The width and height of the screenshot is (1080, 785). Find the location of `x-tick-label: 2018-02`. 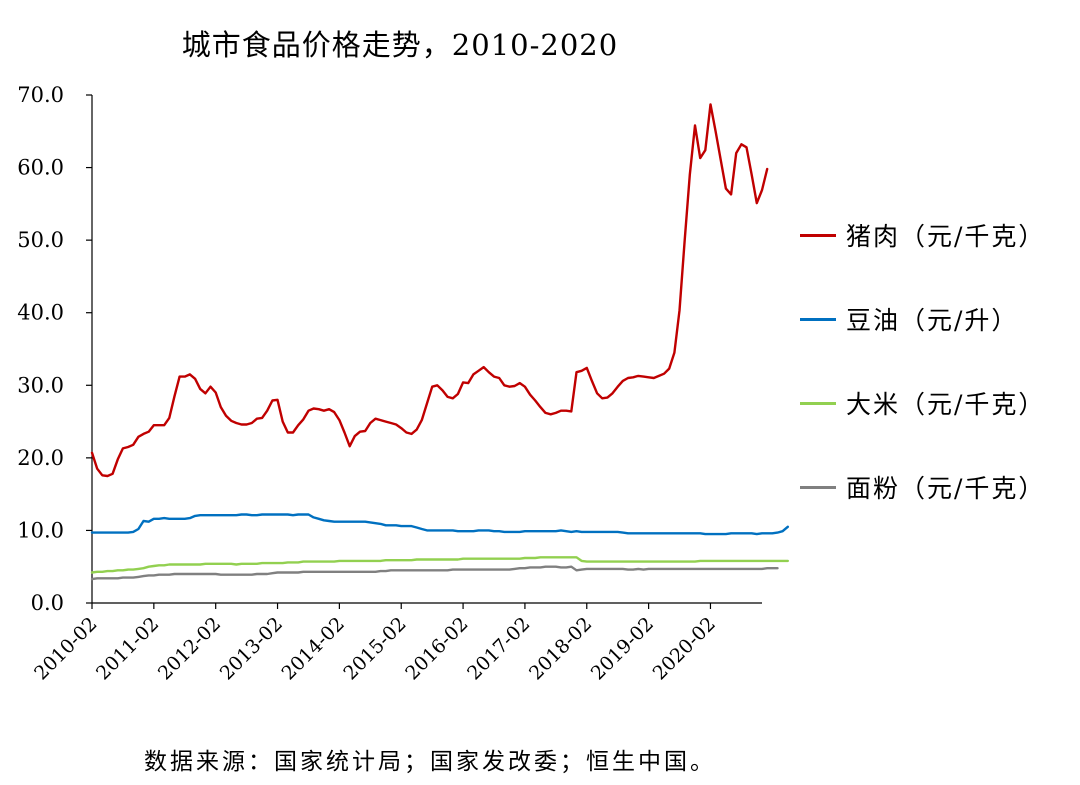

x-tick-label: 2018-02 is located at coordinates (560, 648).